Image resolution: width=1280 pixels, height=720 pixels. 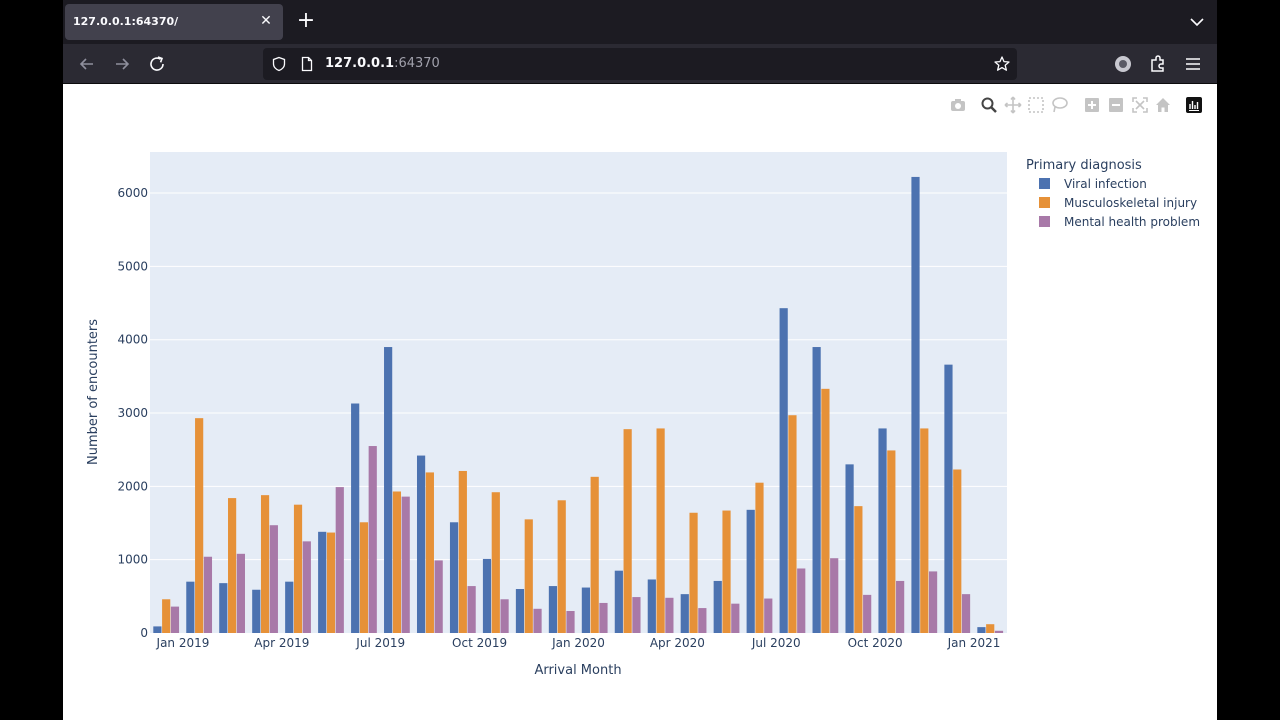 What do you see at coordinates (157, 64) in the screenshot?
I see `reload-icon` at bounding box center [157, 64].